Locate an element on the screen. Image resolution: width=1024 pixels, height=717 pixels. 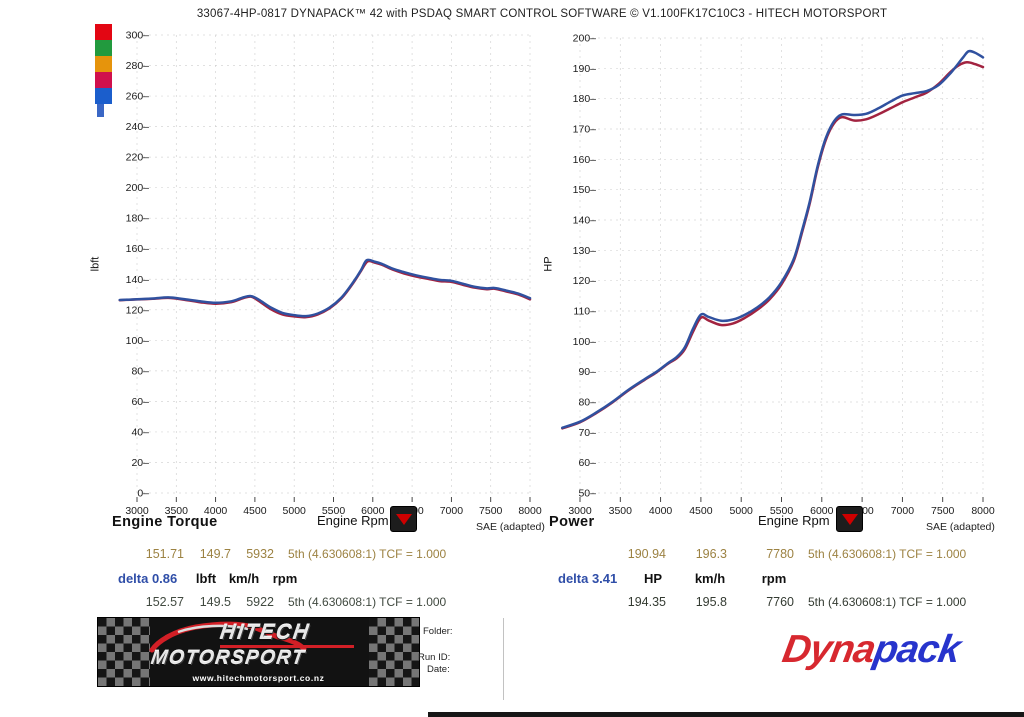
torque-unit-kmh: km/h is located at coordinates (244, 578).